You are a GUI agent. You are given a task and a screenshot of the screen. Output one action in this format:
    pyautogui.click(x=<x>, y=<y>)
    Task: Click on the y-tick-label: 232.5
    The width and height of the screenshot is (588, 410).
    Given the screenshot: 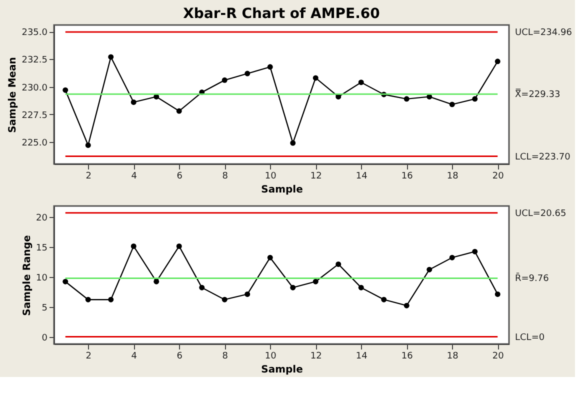 What is the action you would take?
    pyautogui.click(x=35, y=61)
    